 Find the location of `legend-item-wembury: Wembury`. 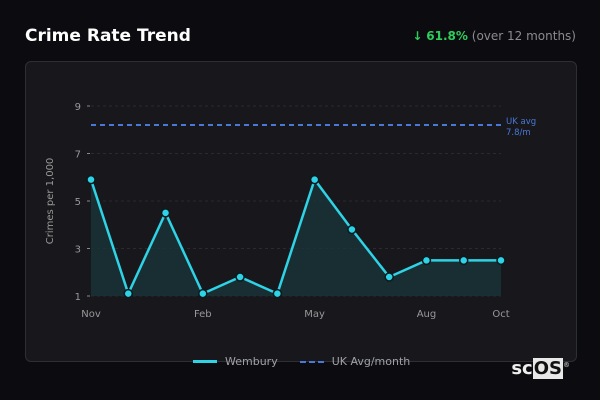

legend-item-wembury: Wembury is located at coordinates (235, 361).